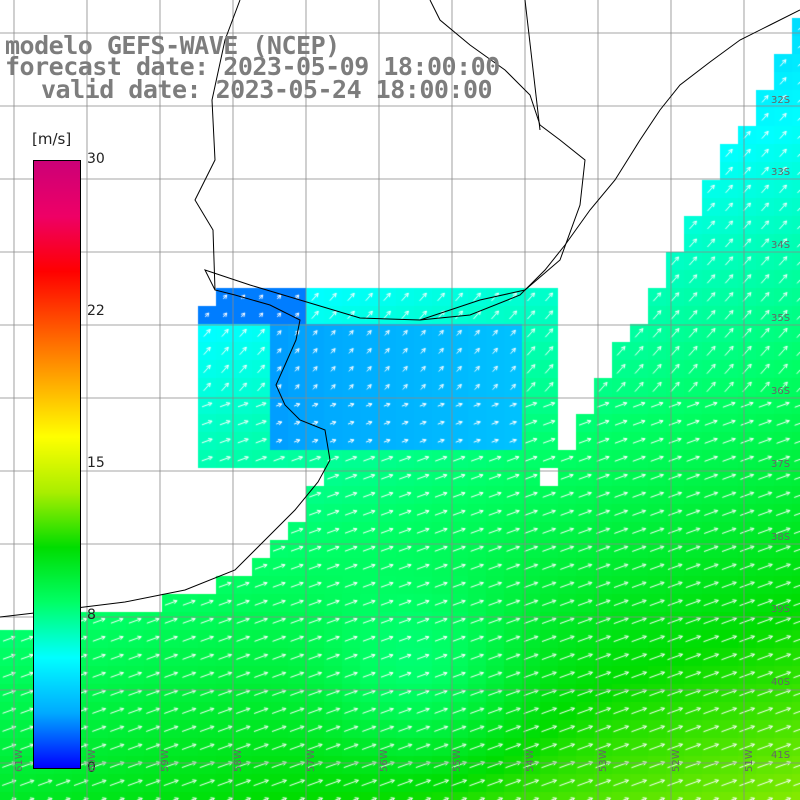 This screenshot has height=800, width=800. What do you see at coordinates (172, 45) in the screenshot?
I see `model-title: modelo GEFS-WAVE (NCEP)` at bounding box center [172, 45].